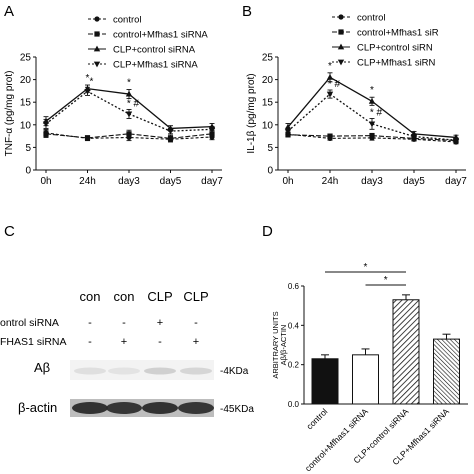 Image resolution: width=474 pixels, height=474 pixels. I want to click on y-tick-label: 0.0, so click(294, 404).